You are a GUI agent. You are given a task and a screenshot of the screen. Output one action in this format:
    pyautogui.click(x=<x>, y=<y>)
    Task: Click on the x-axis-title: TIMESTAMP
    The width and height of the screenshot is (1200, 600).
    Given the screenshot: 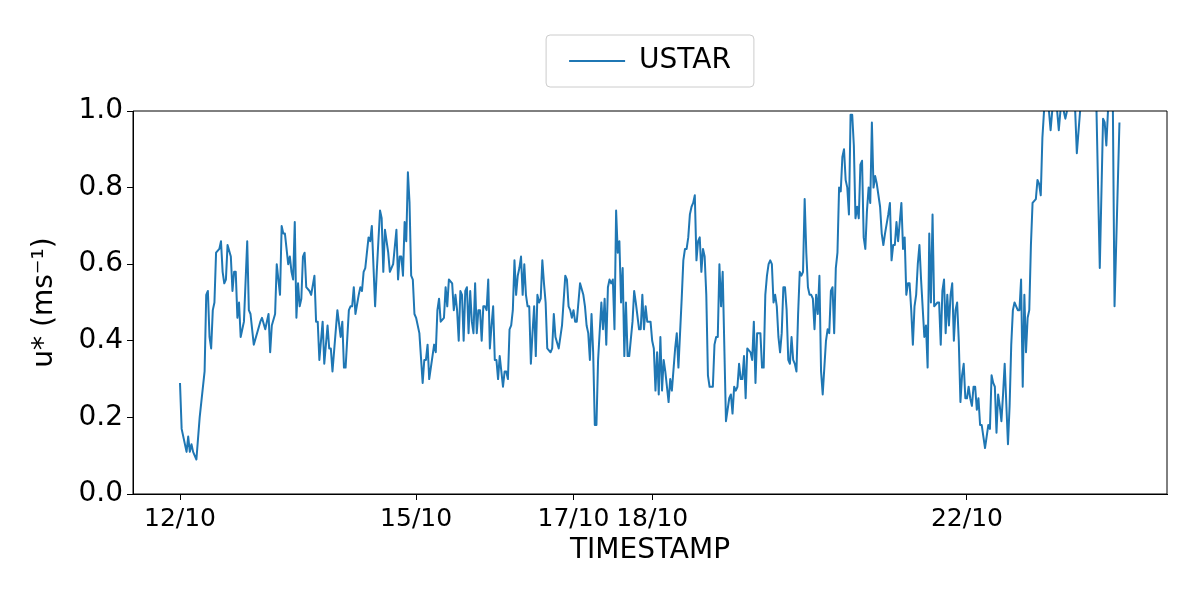 What is the action you would take?
    pyautogui.click(x=649, y=549)
    